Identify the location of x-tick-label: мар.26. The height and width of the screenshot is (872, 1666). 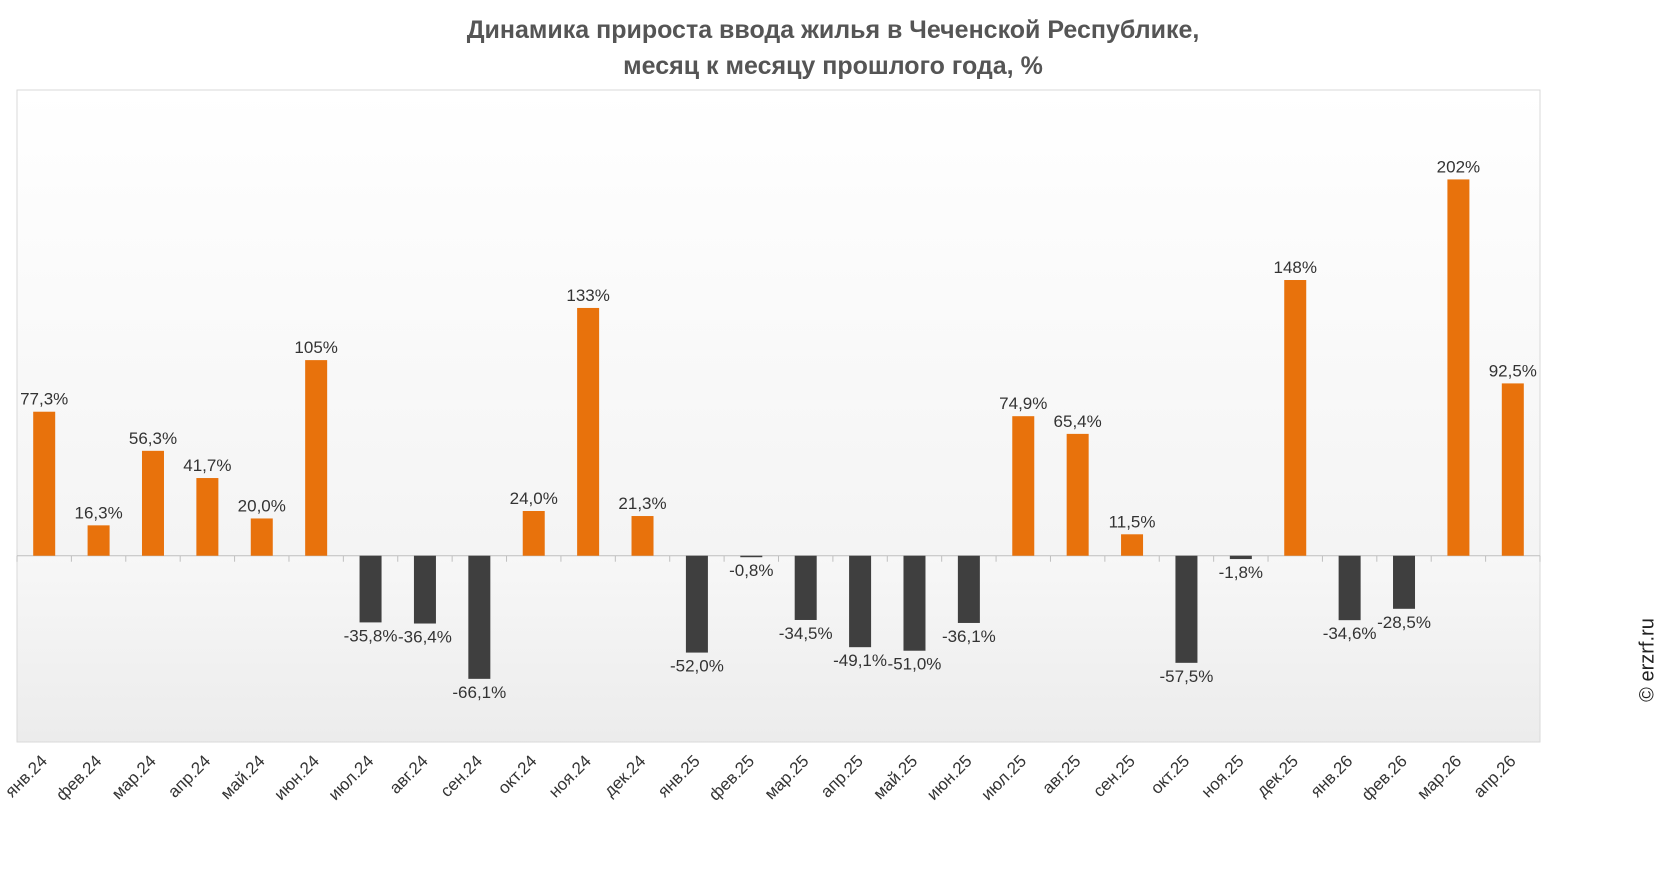
(1439, 777).